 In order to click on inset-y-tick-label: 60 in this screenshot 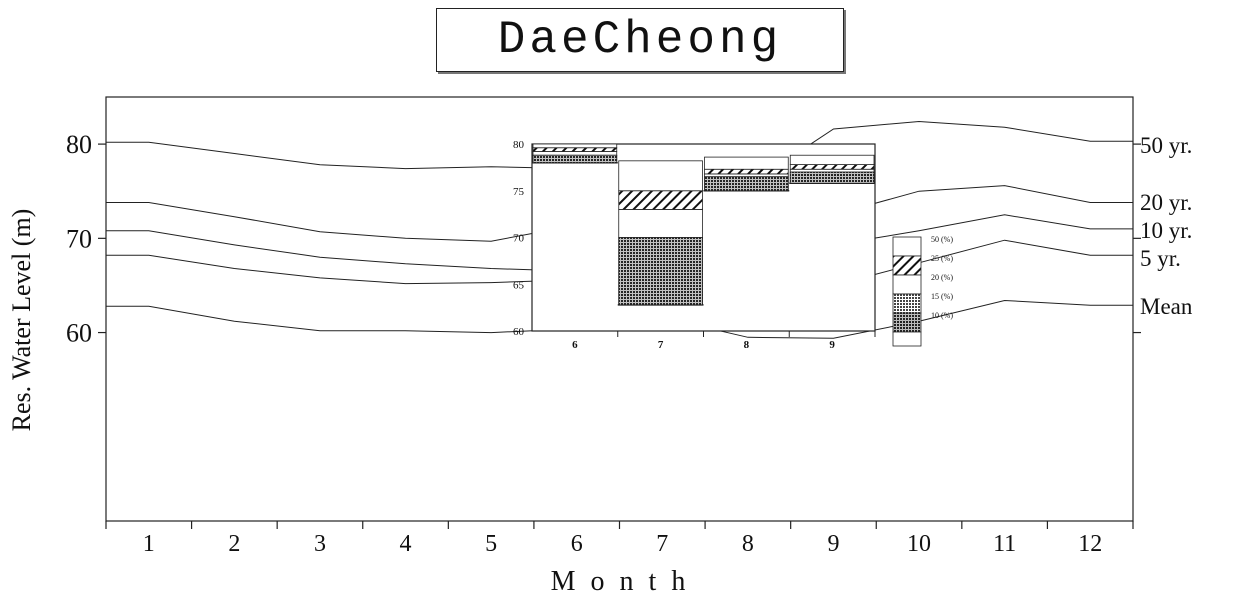, I will do `click(519, 332)`.